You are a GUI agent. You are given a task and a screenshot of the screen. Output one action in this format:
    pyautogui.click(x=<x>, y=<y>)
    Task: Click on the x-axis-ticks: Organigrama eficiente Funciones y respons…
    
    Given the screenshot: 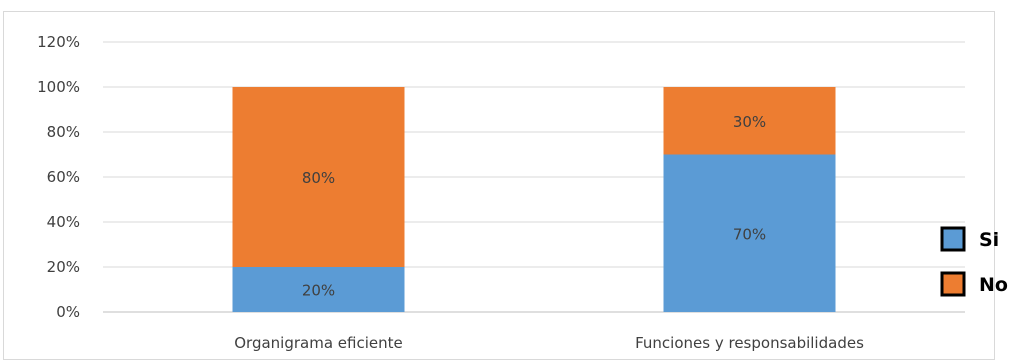 What is the action you would take?
    pyautogui.click(x=549, y=343)
    